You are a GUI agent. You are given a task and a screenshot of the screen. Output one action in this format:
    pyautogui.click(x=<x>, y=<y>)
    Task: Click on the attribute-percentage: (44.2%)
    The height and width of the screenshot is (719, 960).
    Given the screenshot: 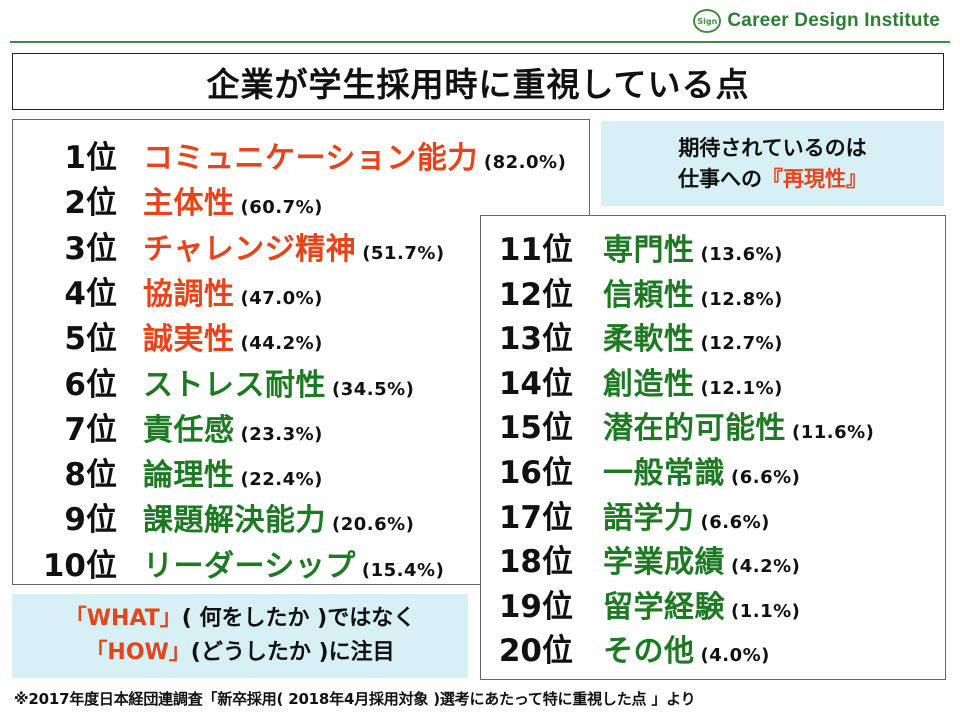 What is the action you would take?
    pyautogui.click(x=281, y=344)
    